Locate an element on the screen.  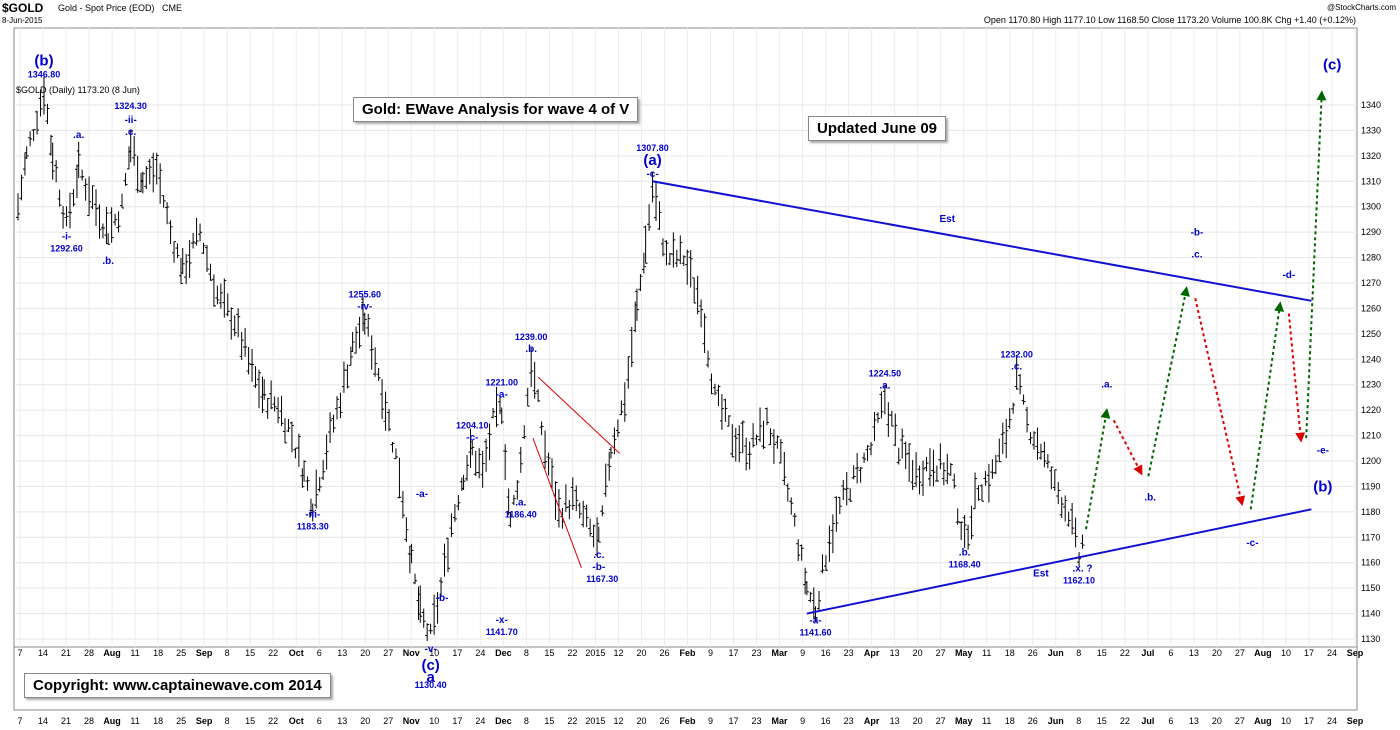
x-tick-label-bottom: 15 is located at coordinates (549, 721).